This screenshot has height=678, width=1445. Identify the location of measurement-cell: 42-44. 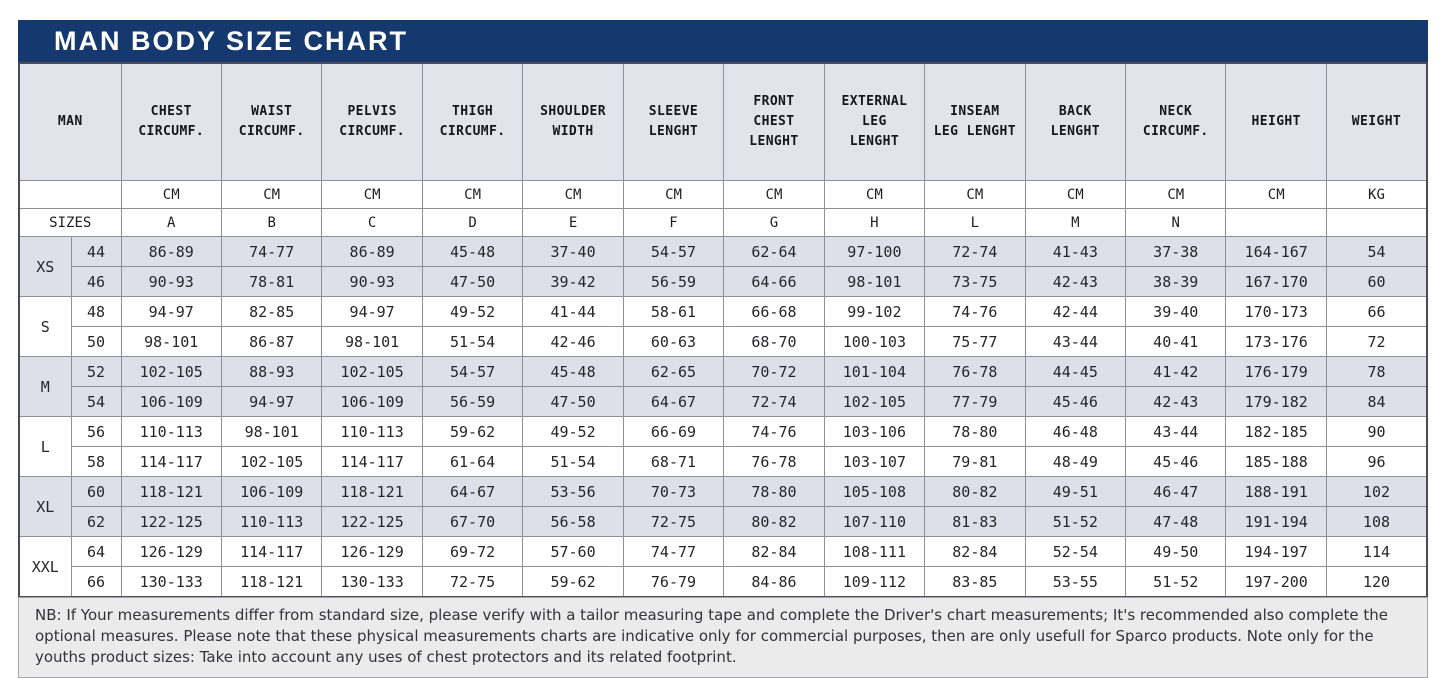
(1075, 311).